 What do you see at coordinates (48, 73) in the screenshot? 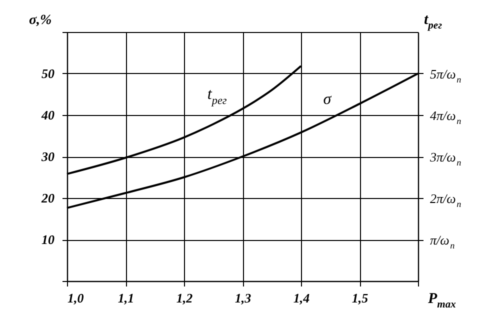
I see `y-tick-label: 50` at bounding box center [48, 73].